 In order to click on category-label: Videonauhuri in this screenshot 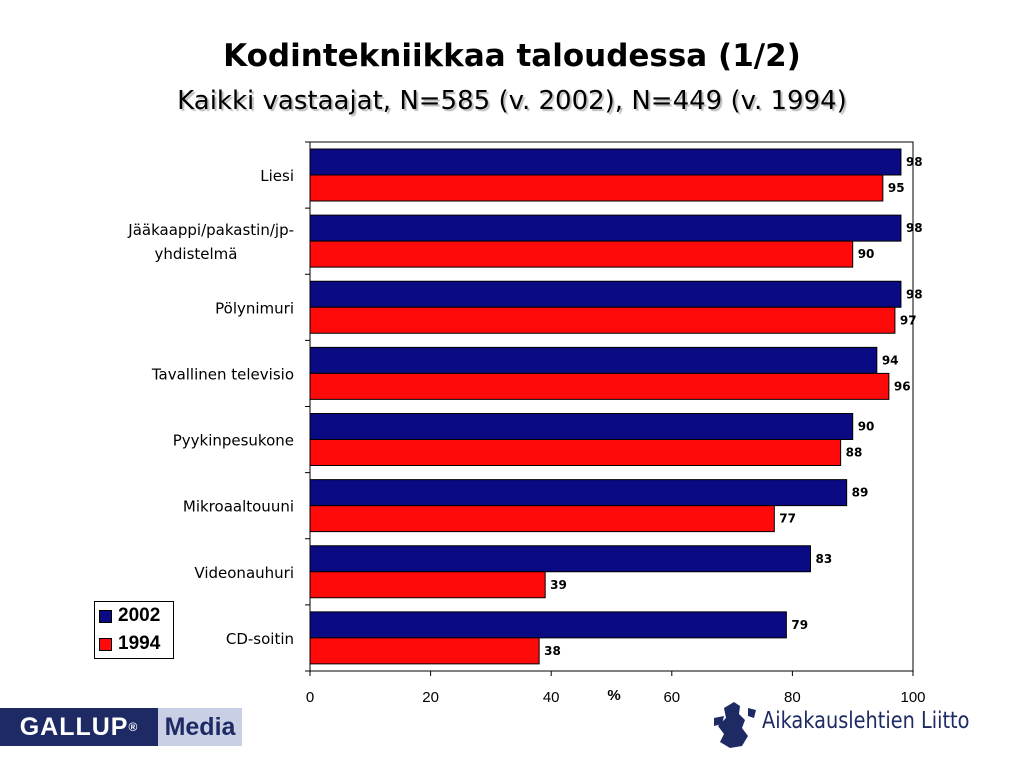, I will do `click(244, 573)`.